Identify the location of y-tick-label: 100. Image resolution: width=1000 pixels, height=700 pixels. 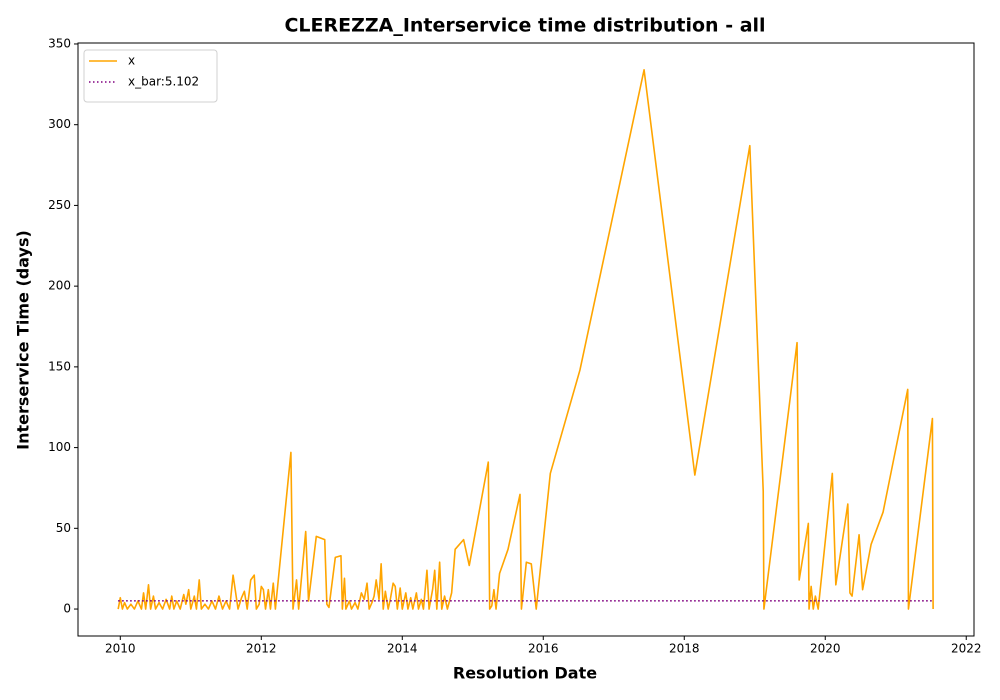
(59, 447).